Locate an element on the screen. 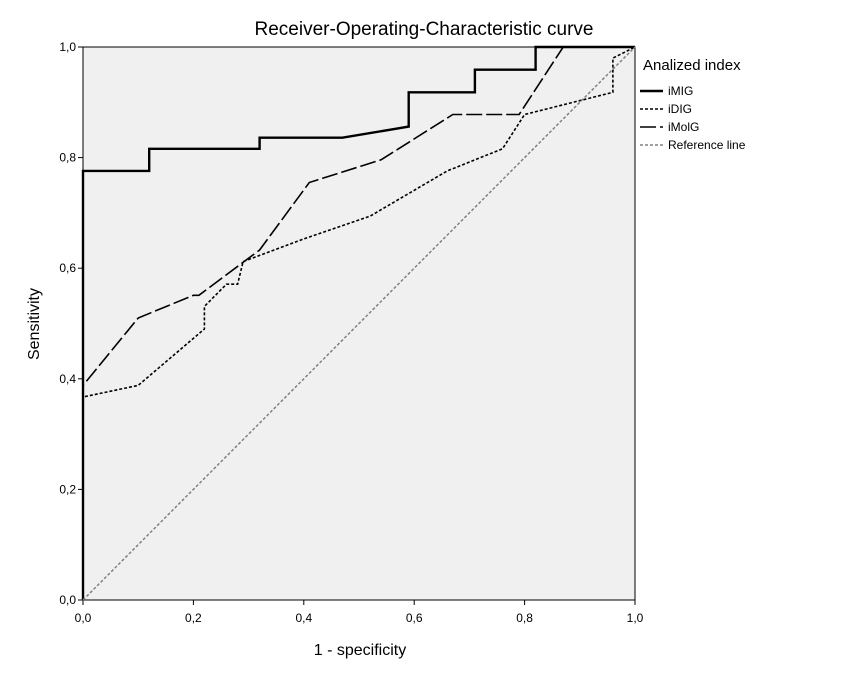 This screenshot has height=682, width=850. x-axis-label: 1 - specificity is located at coordinates (360, 650).